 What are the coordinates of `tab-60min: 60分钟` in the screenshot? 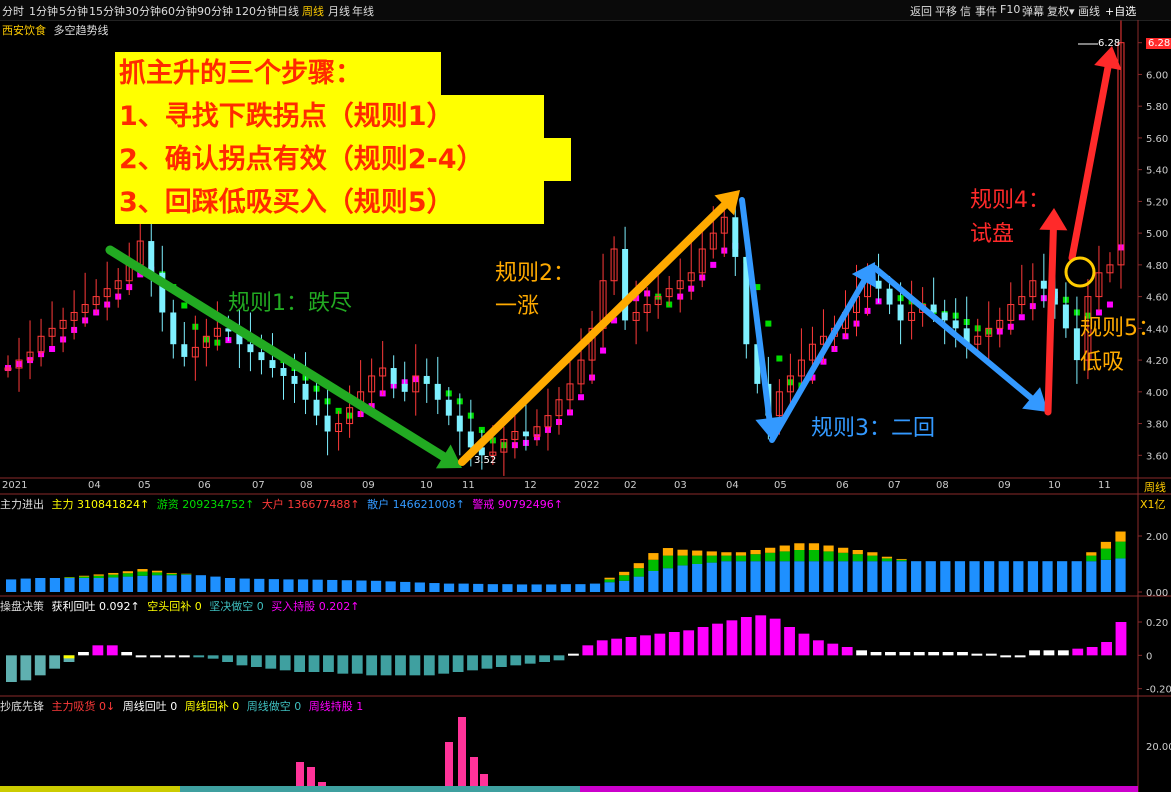 It's located at (179, 11).